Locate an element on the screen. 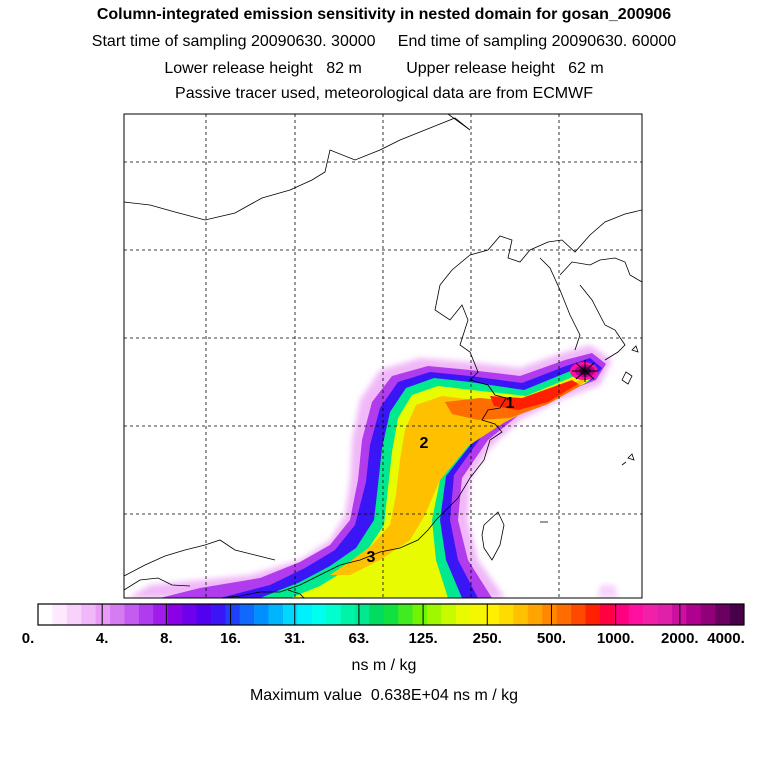  map-label-2: 2 is located at coordinates (424, 443).